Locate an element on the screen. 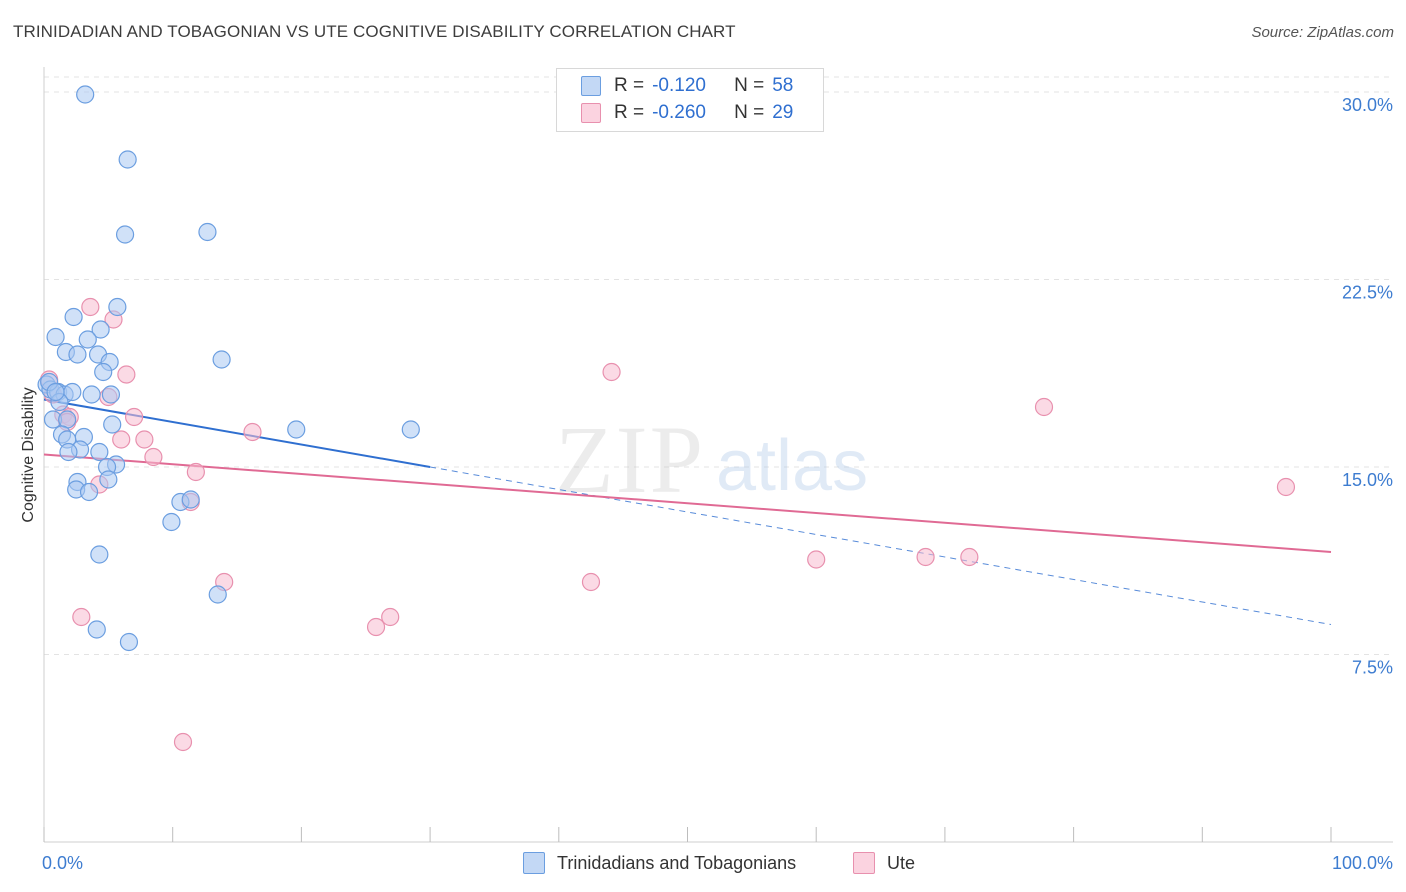 The height and width of the screenshot is (892, 1406). y-tick-label: 7.5% is located at coordinates (1372, 668).